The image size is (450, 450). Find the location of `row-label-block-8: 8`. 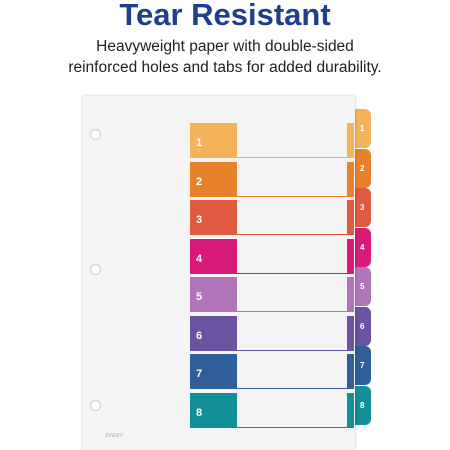

row-label-block-8: 8 is located at coordinates (213, 410).